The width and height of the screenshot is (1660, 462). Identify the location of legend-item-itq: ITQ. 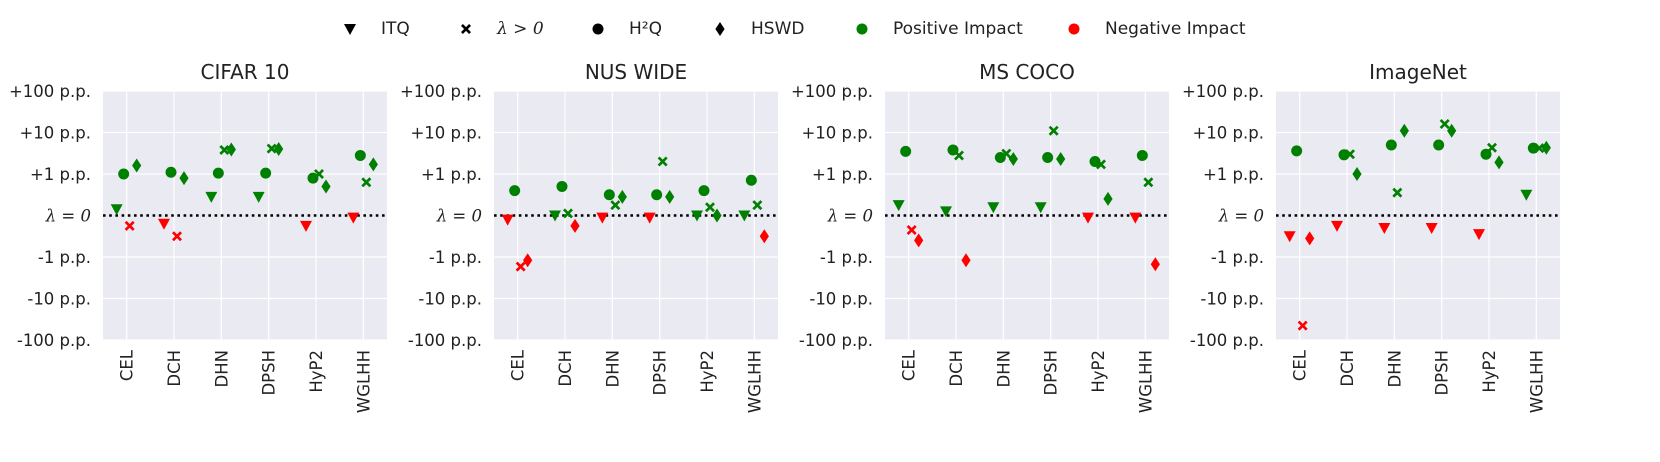
(377, 29).